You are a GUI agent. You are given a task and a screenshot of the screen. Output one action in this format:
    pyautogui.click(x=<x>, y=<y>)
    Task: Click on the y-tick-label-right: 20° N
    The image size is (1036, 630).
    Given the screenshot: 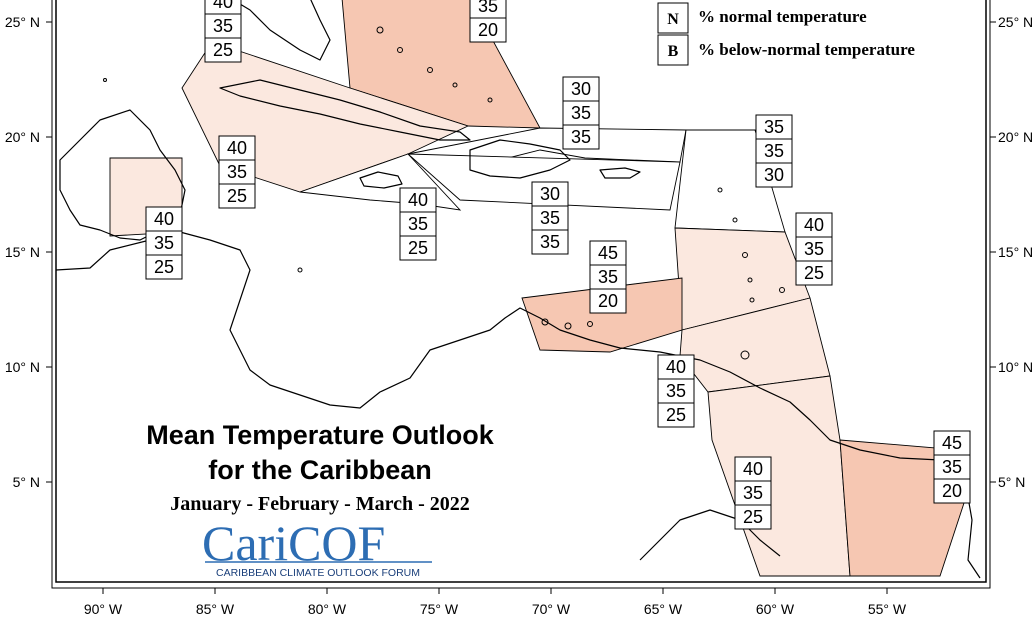 What is the action you would take?
    pyautogui.click(x=1015, y=137)
    